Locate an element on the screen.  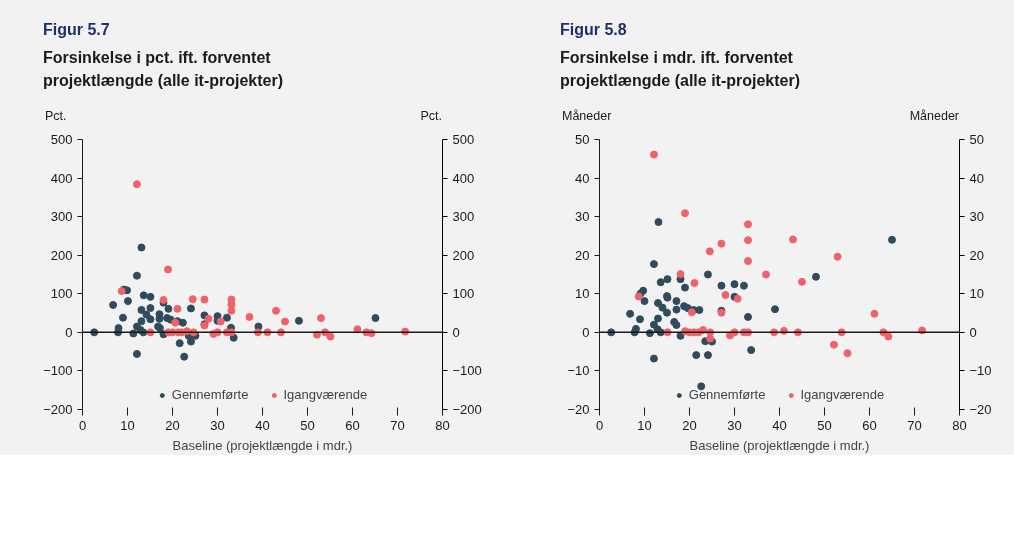
y2-tick-label: 400 is located at coordinates (463, 178).